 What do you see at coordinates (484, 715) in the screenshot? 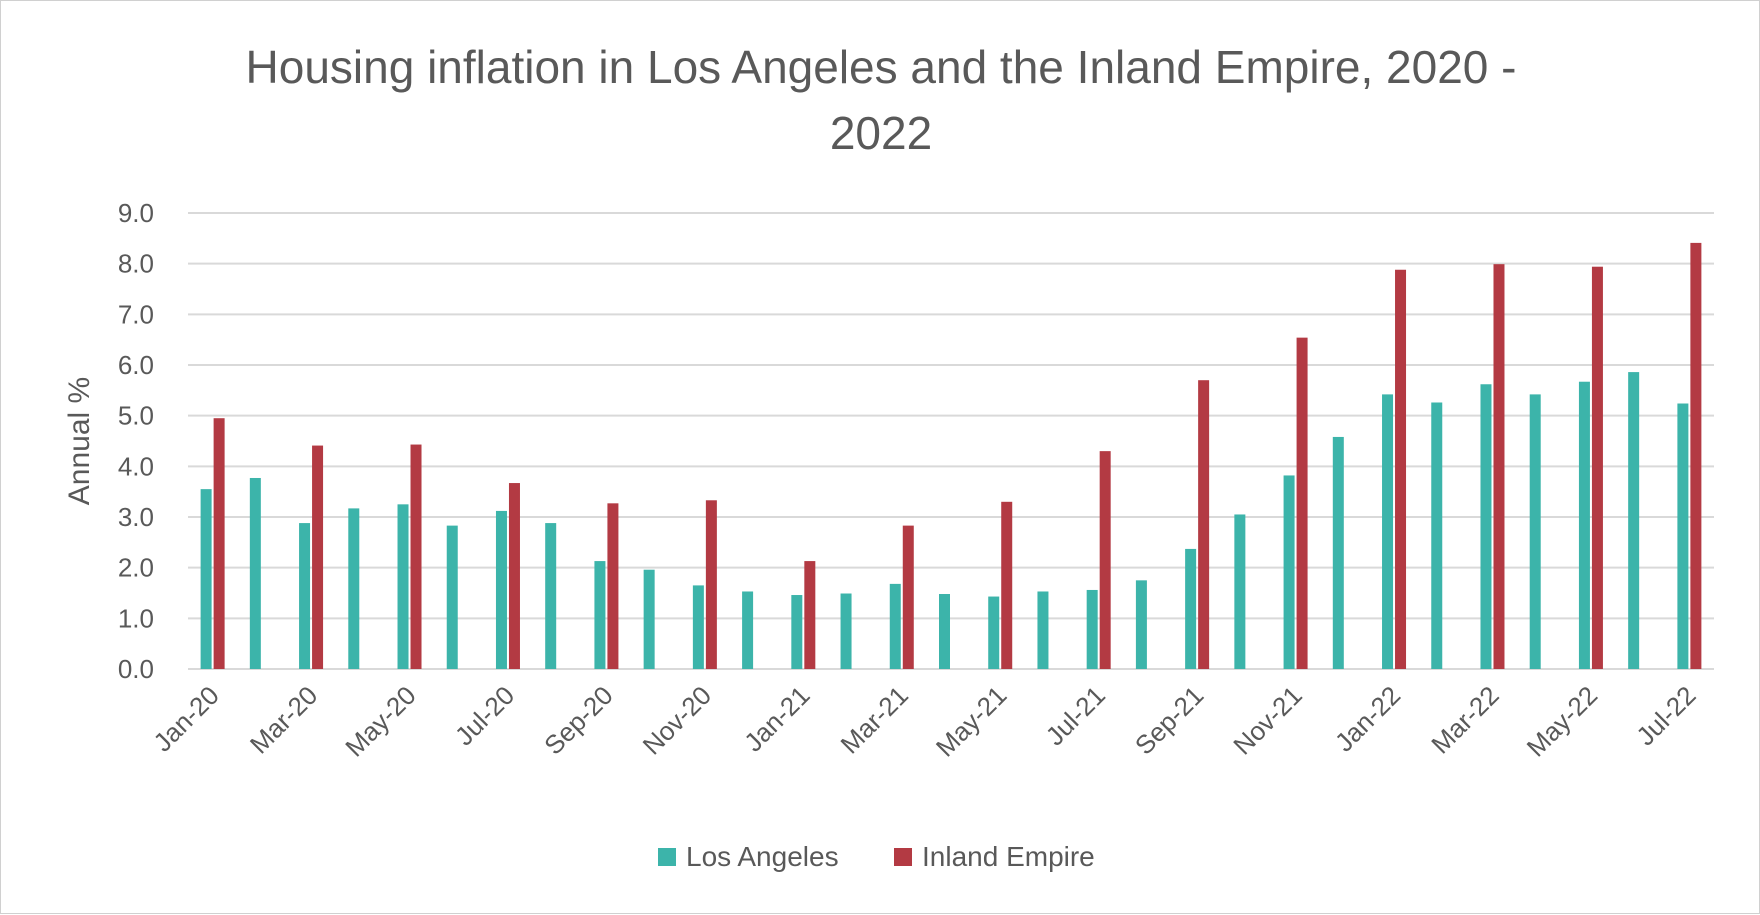
I see `x-tick-label: Jul-20` at bounding box center [484, 715].